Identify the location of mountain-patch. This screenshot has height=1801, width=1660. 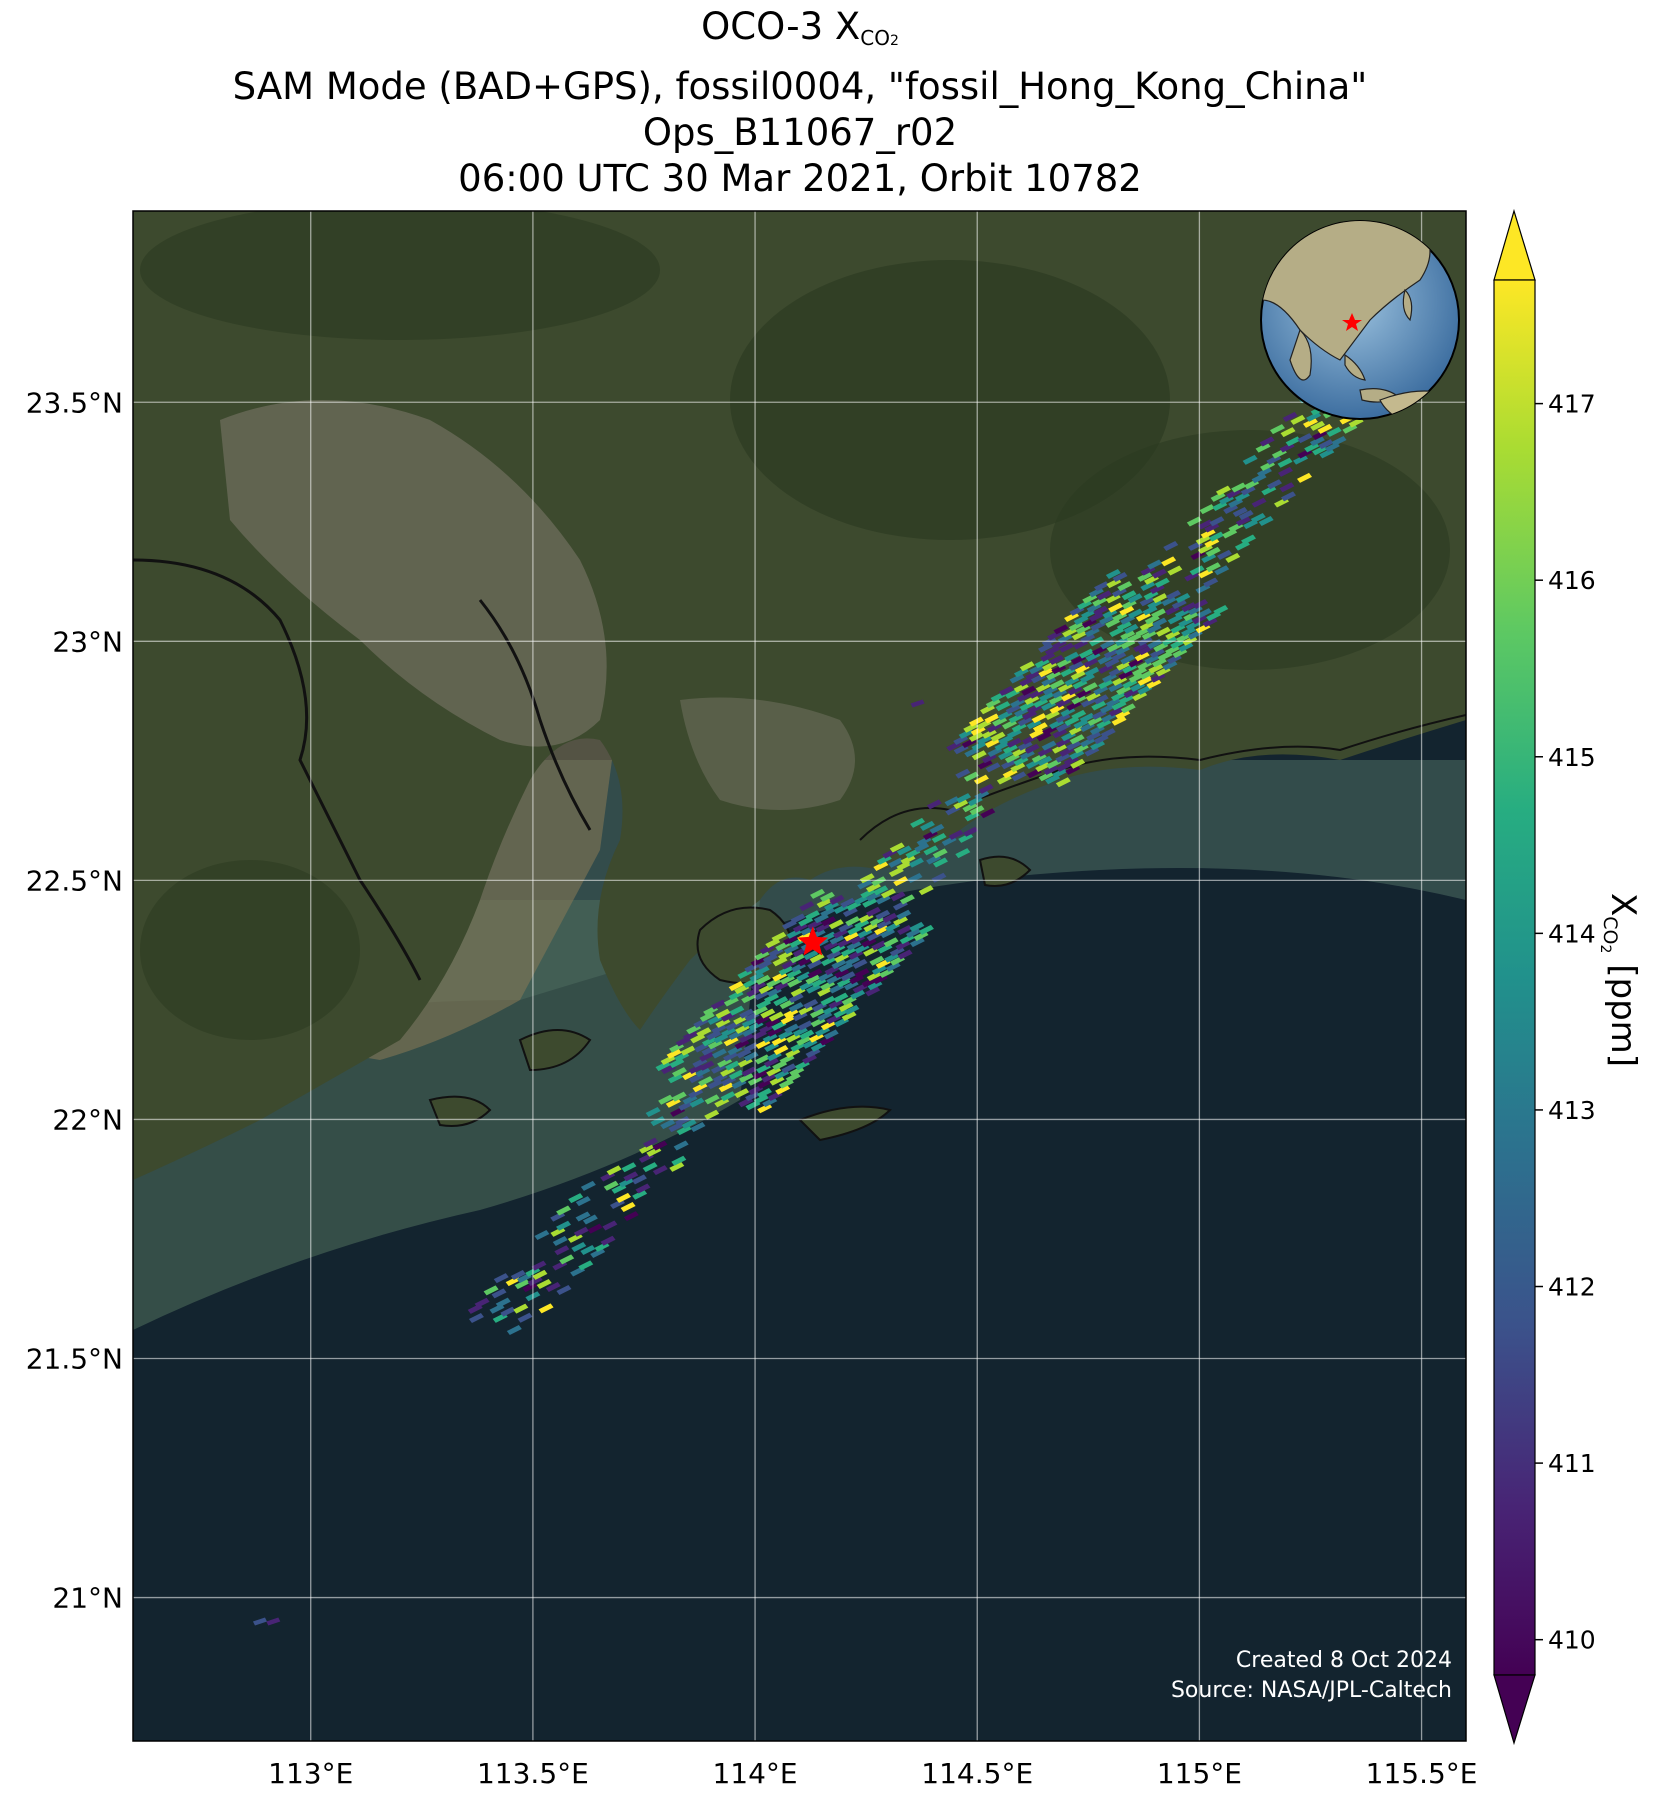
(950, 400).